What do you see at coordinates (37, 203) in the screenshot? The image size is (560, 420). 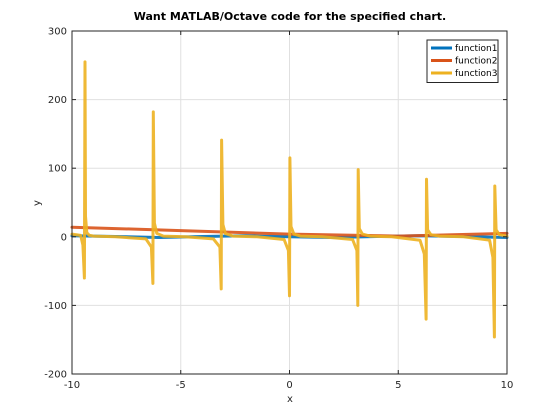 I see `y-axis-label: y` at bounding box center [37, 203].